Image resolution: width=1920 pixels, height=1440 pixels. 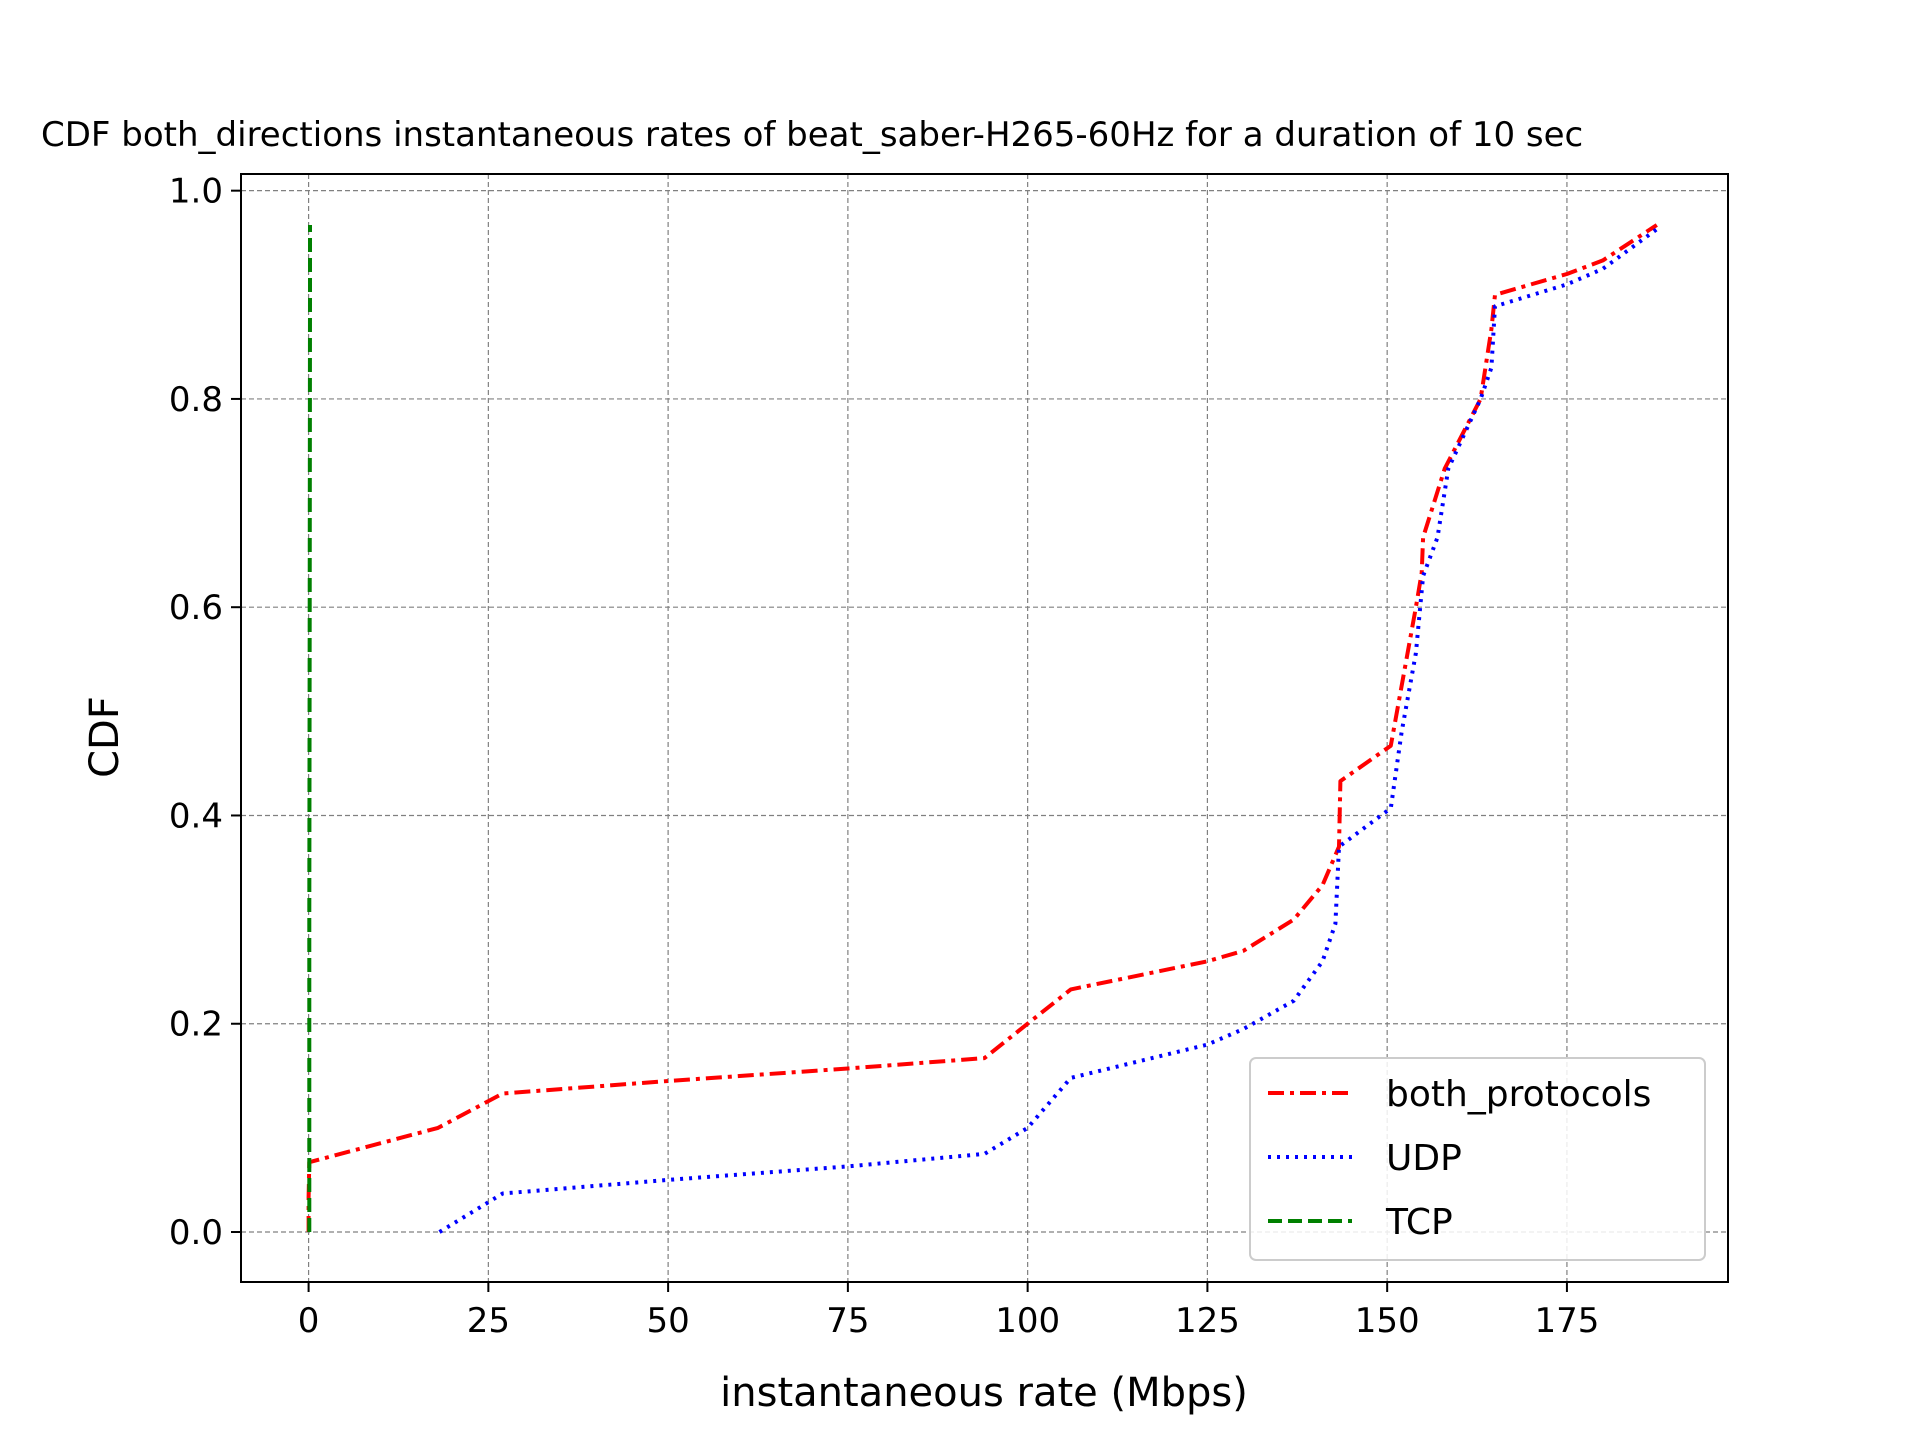 I want to click on y-tick-label: 0.4, so click(x=196, y=816).